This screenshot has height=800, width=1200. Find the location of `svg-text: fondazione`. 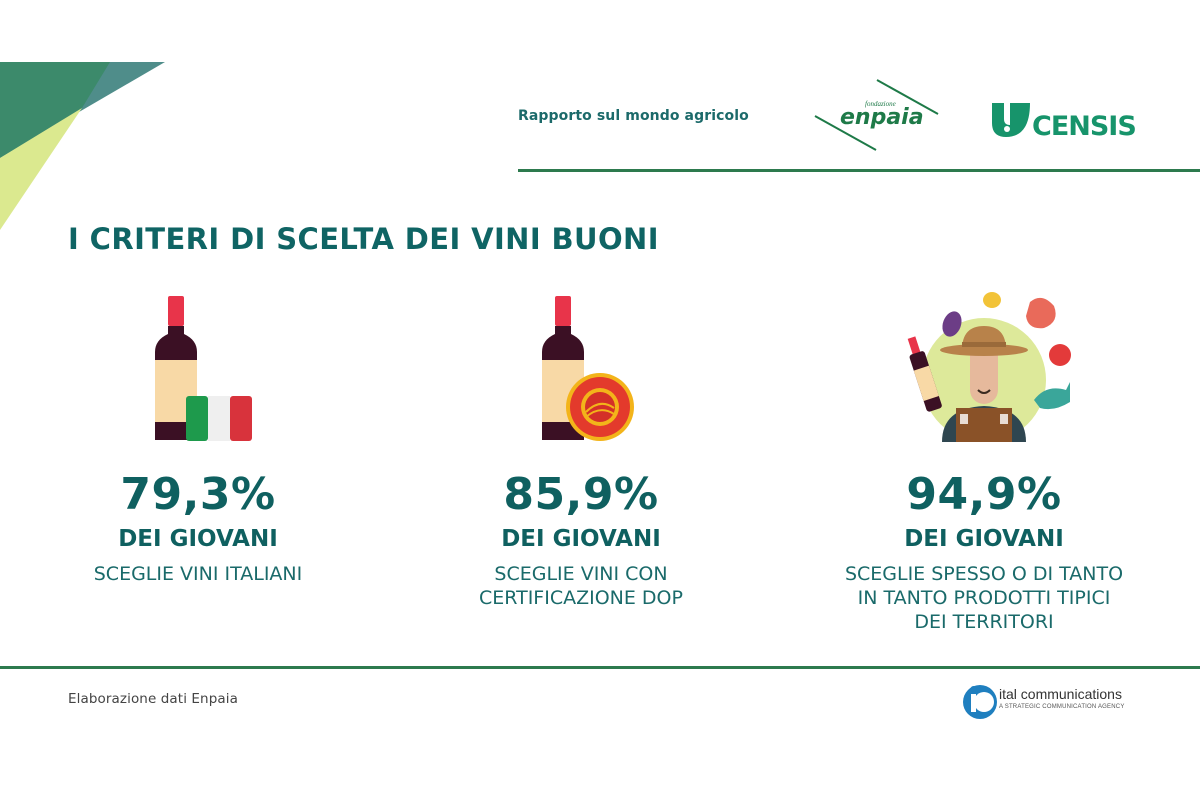

svg-text: fondazione is located at coordinates (880, 104).